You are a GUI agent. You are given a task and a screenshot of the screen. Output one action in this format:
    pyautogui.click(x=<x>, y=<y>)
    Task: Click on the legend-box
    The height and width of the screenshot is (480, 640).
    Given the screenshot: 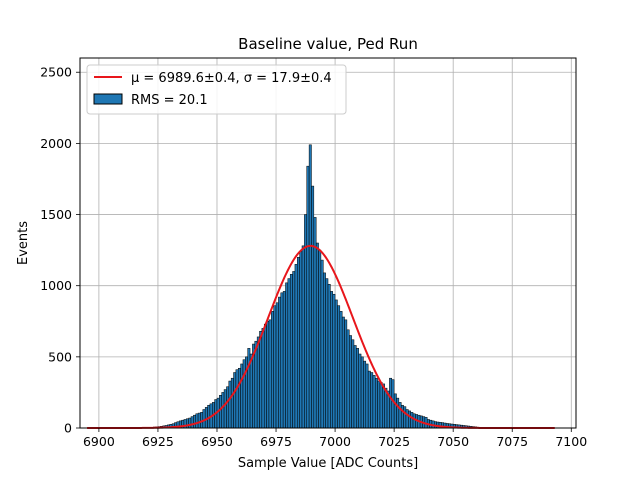 What is the action you would take?
    pyautogui.click(x=216, y=89)
    